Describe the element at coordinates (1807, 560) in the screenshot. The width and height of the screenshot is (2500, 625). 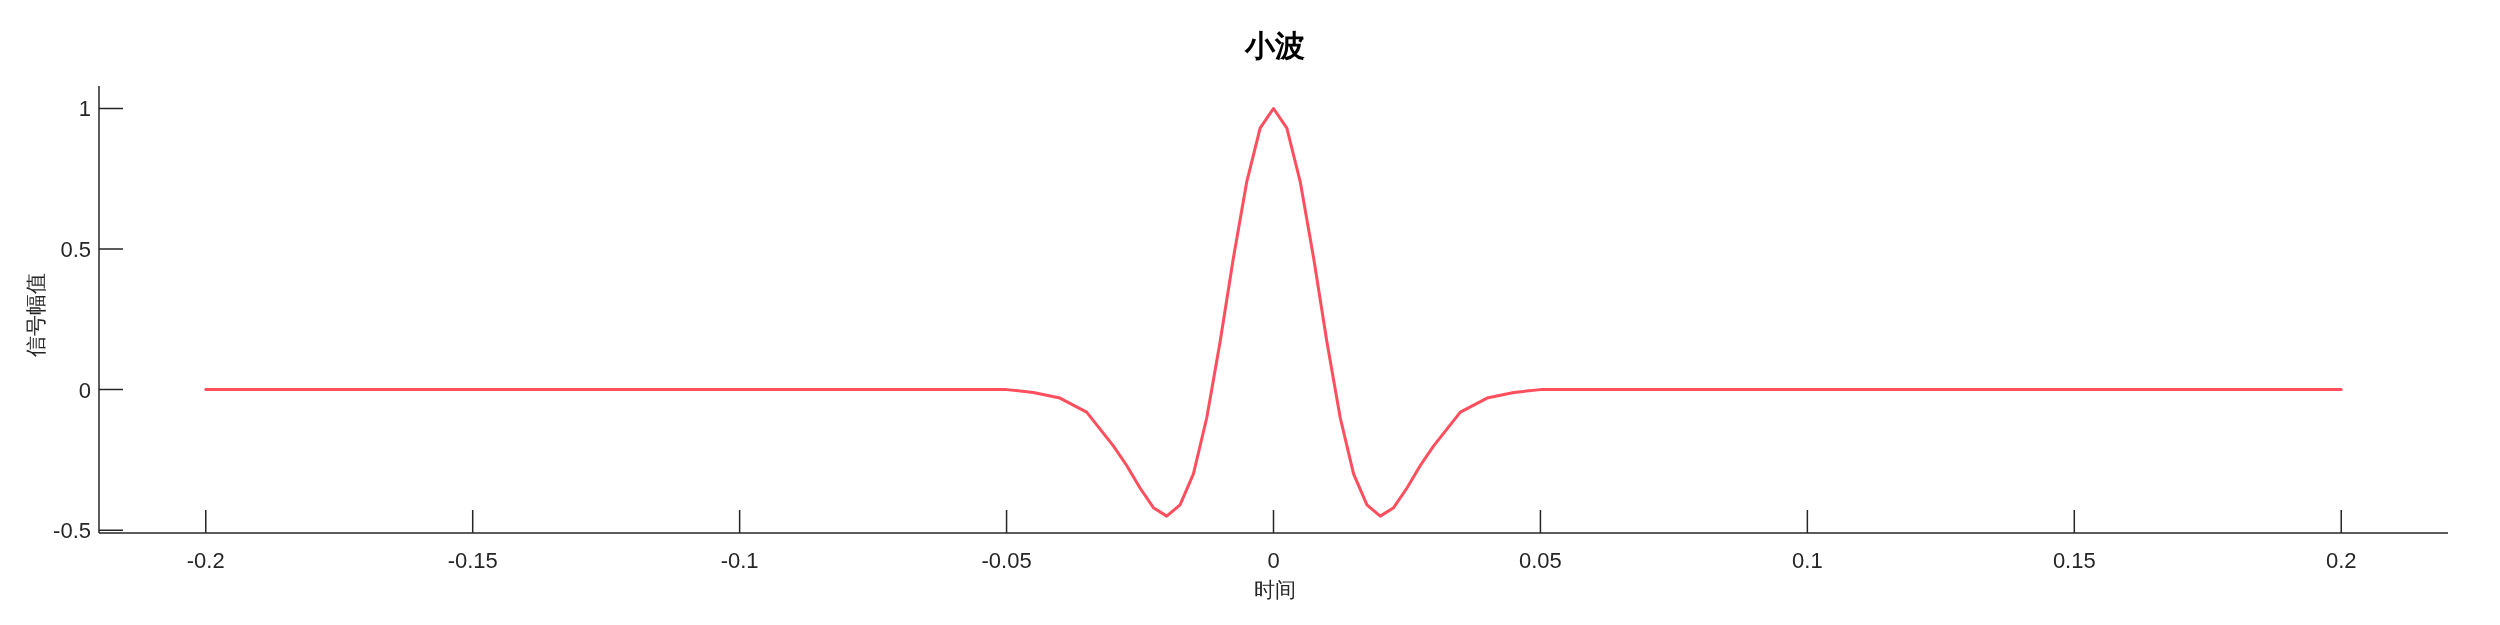
I see `x-tick-label: 0.1` at that location.